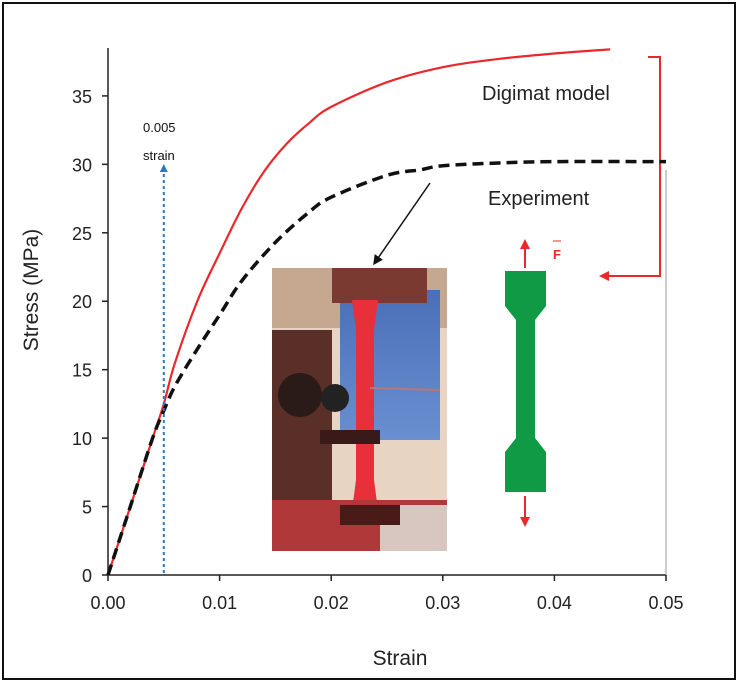 The width and height of the screenshot is (740, 684). I want to click on y-tick-label: 15, so click(82, 371).